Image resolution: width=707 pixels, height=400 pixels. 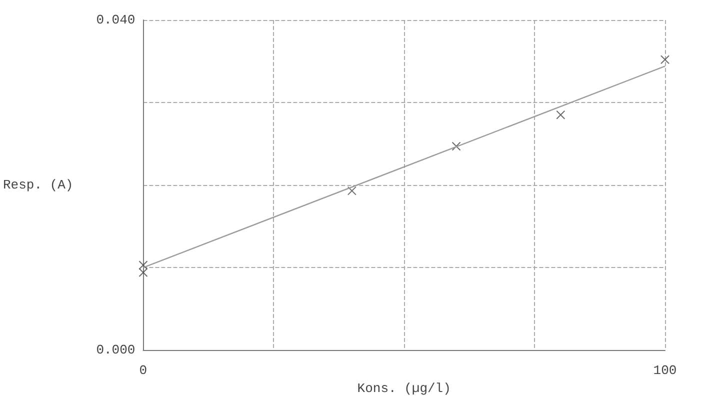 What do you see at coordinates (665, 370) in the screenshot?
I see `x-tick-label: 100` at bounding box center [665, 370].